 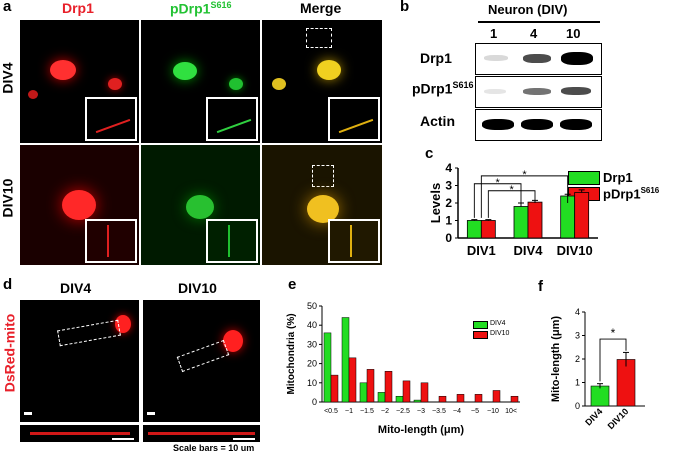 What do you see at coordinates (573, 33) in the screenshot?
I see `lane-label-10: 10` at bounding box center [573, 33].